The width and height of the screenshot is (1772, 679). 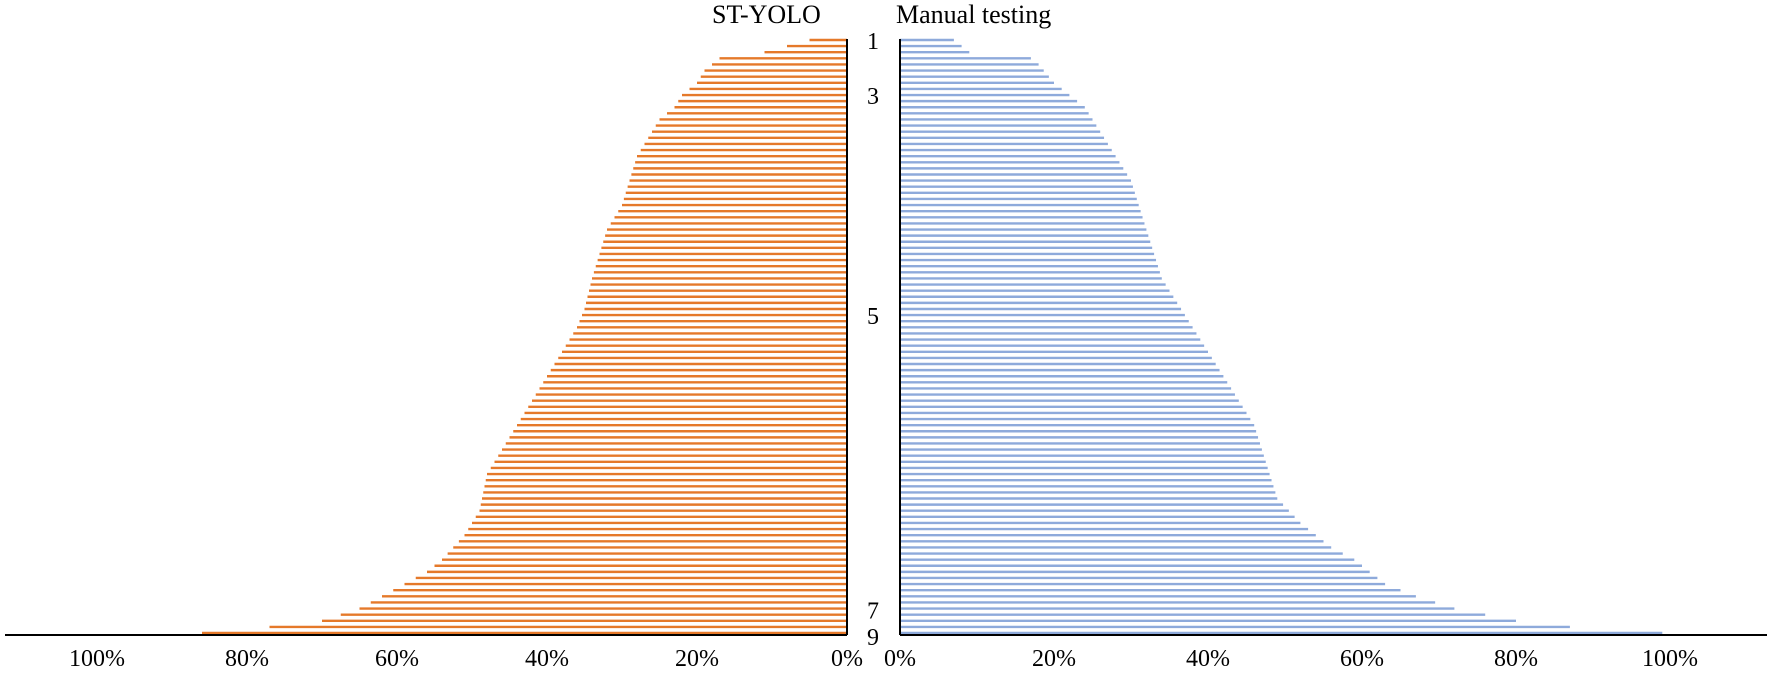 What do you see at coordinates (1362, 659) in the screenshot?
I see `manual-testing-x-tick-3: 60%` at bounding box center [1362, 659].